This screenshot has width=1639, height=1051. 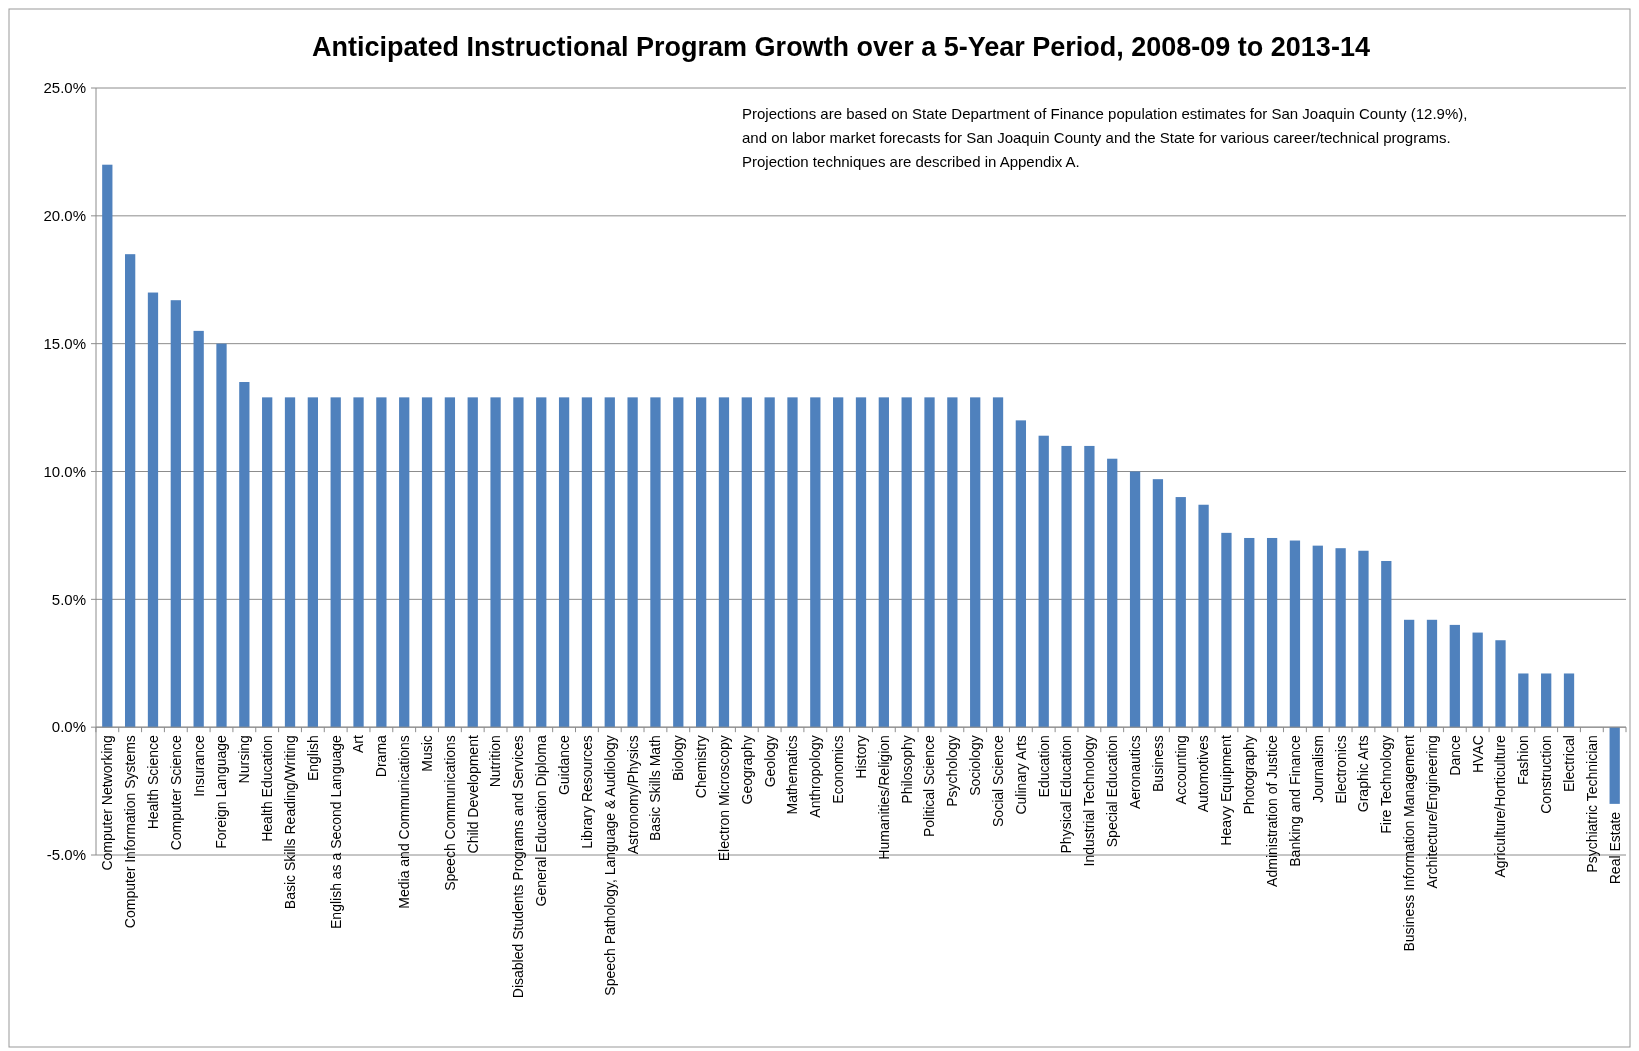 I want to click on x-tick-label: Health Science, so click(x=152, y=782).